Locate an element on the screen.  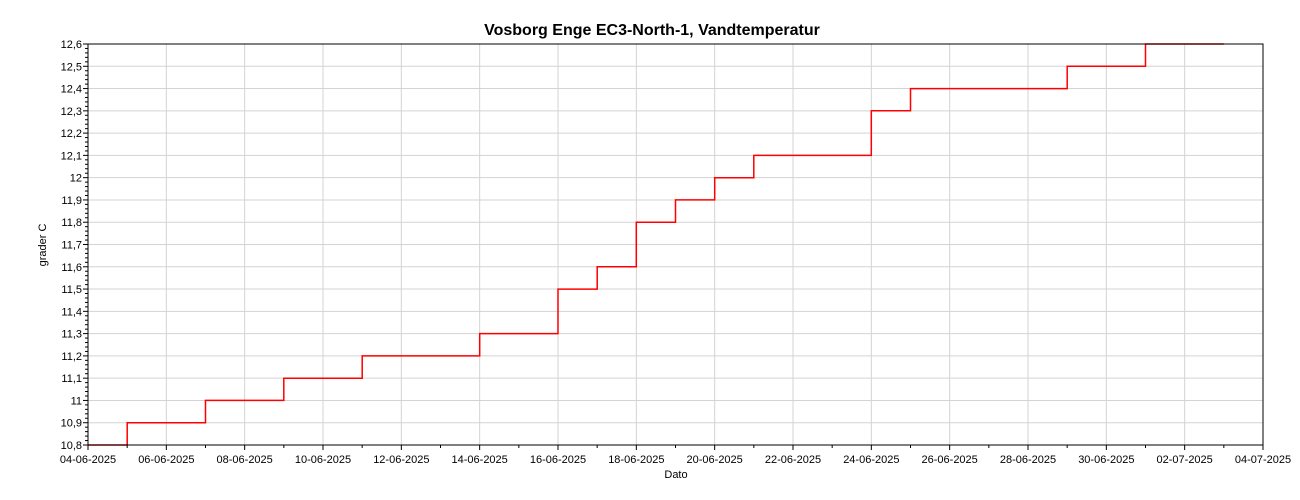
y-tick-label: 12,1 is located at coordinates (71, 156).